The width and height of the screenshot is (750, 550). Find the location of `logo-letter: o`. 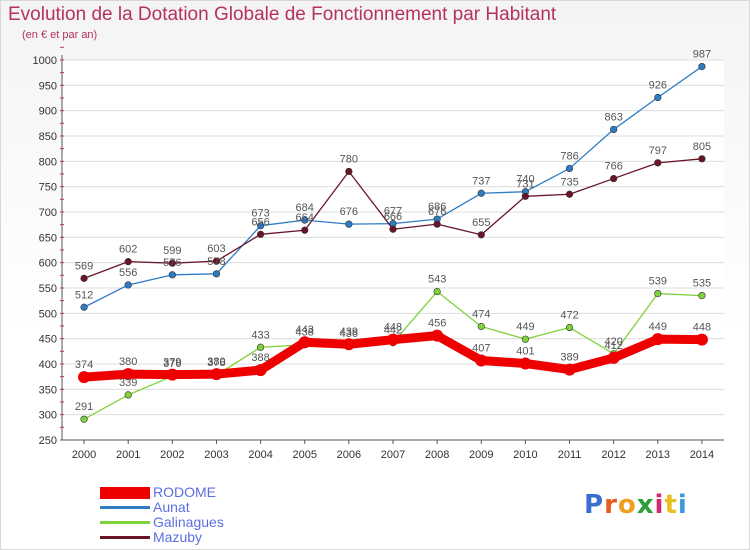

logo-letter: o is located at coordinates (627, 505).